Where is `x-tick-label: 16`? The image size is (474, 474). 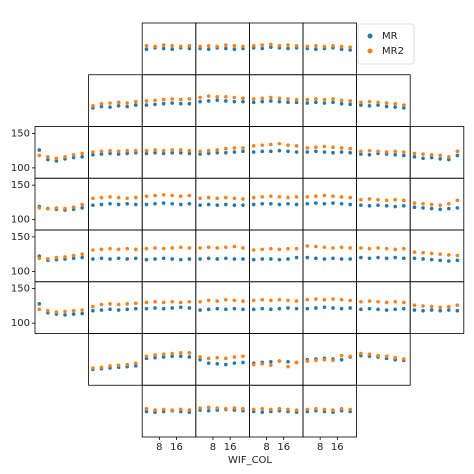 x-tick-label: 16 is located at coordinates (230, 447).